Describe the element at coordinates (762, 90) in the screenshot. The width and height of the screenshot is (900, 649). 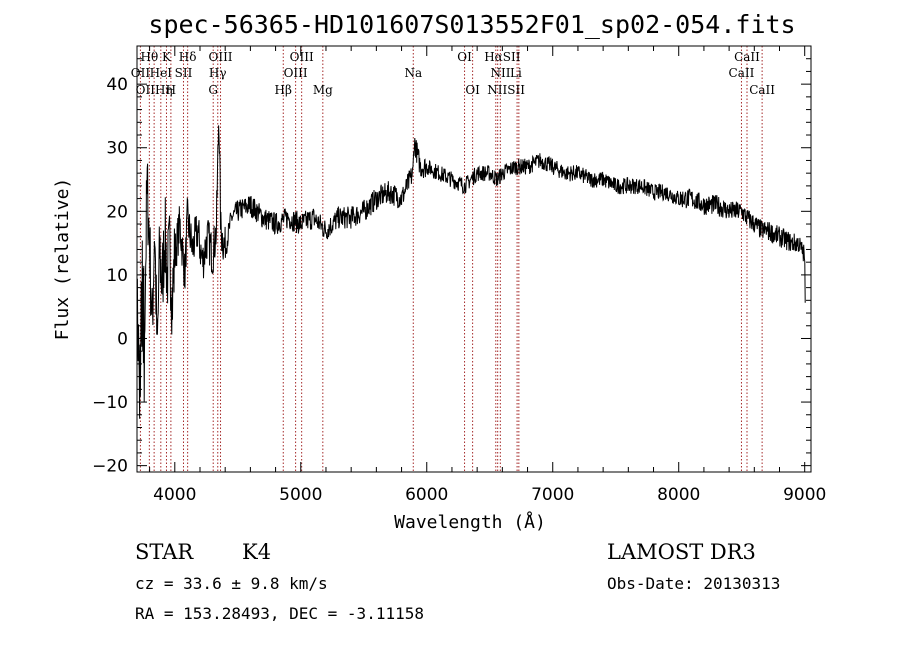
I see `line-label-24: CaII` at that location.